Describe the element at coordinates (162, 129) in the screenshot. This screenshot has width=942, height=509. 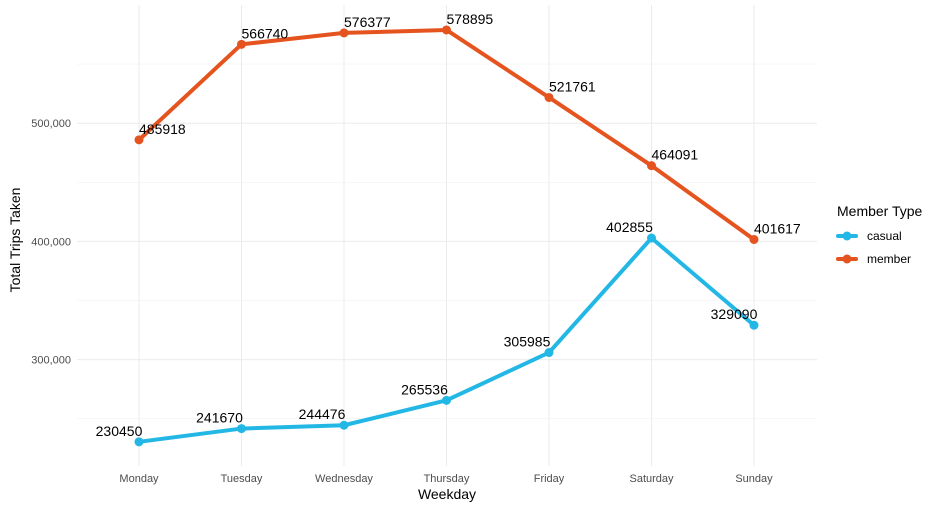
I see `data-label-member: 485918` at that location.